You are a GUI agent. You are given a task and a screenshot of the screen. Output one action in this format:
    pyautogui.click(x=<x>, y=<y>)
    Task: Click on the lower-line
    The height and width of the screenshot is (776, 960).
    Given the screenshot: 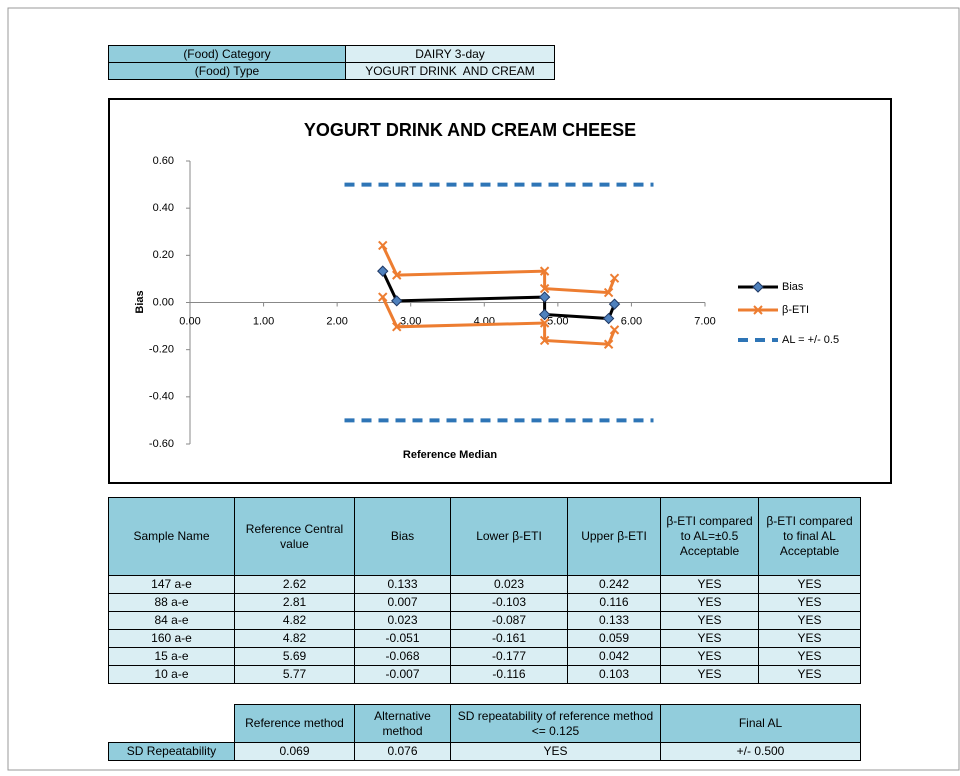 What is the action you would take?
    pyautogui.click(x=498, y=321)
    